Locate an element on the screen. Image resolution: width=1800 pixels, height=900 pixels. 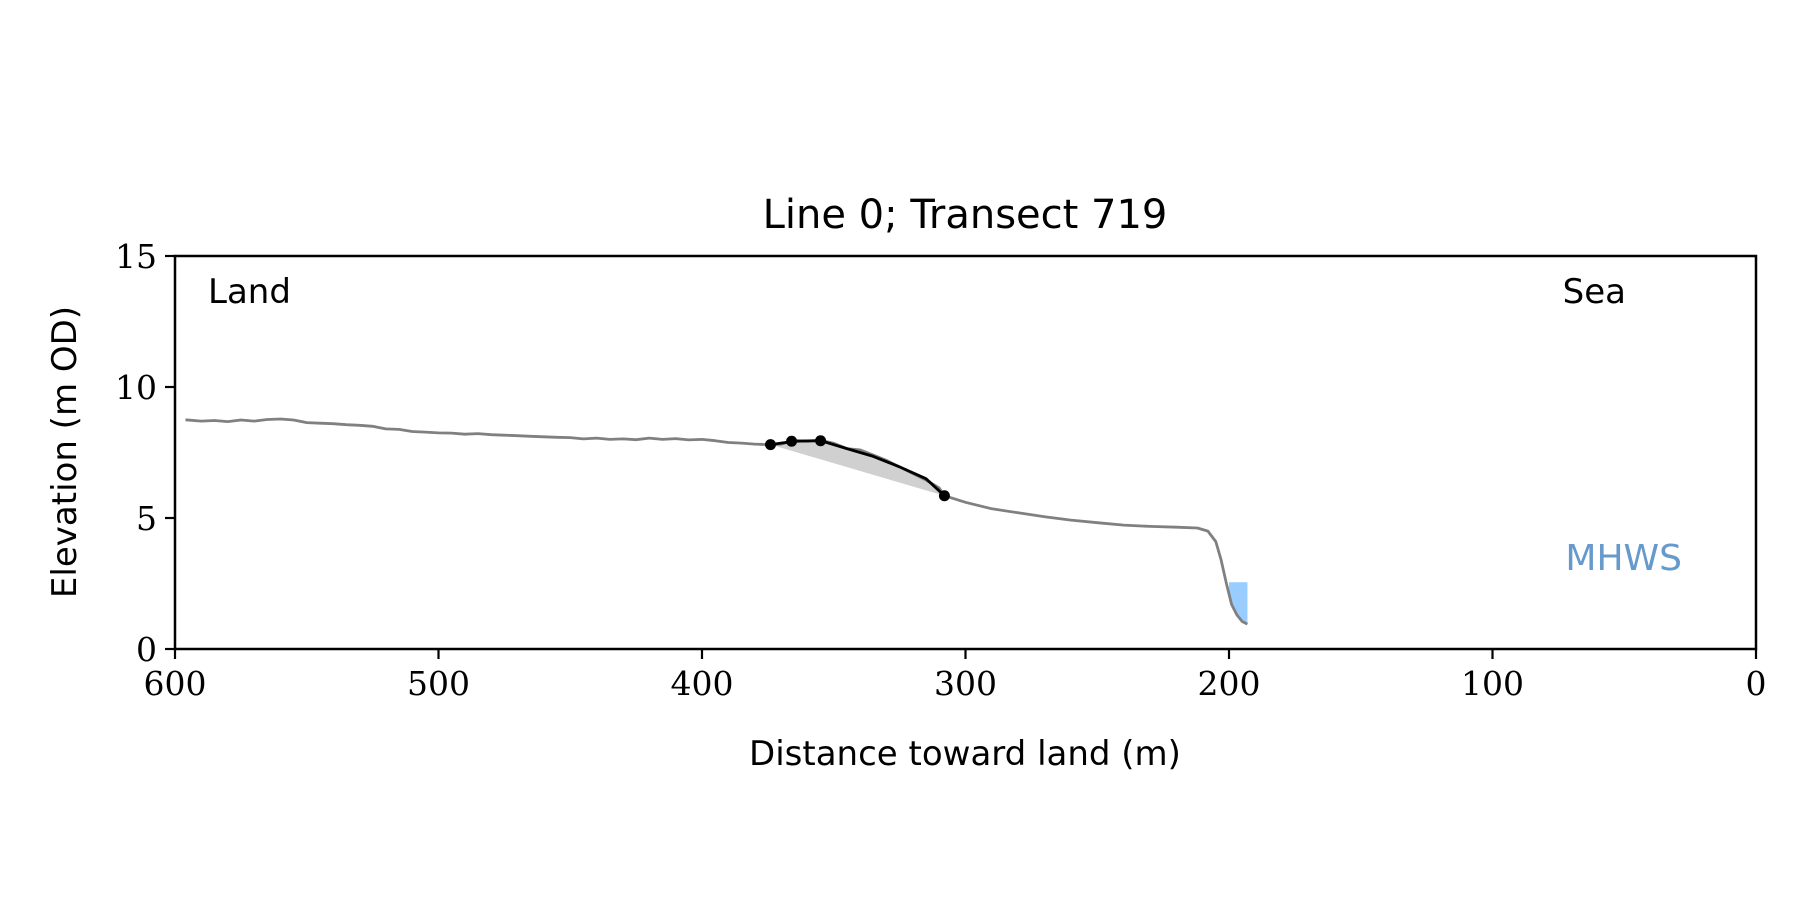
land-label: Land is located at coordinates (249, 292).